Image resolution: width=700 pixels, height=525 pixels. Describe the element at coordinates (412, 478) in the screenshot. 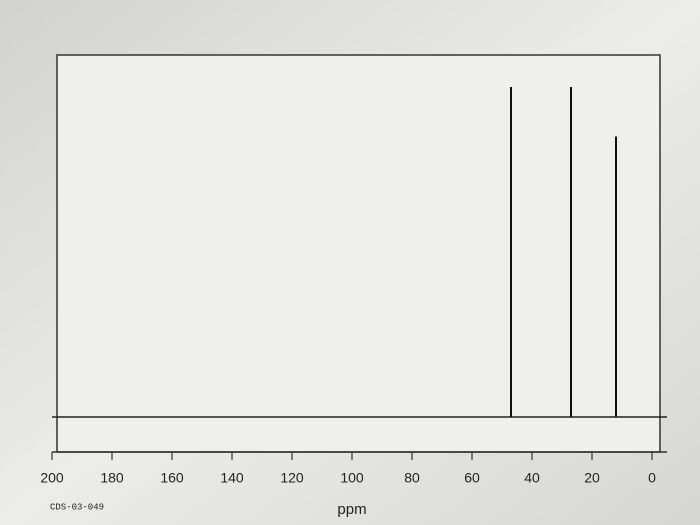

I see `x-tick-label: 80` at that location.